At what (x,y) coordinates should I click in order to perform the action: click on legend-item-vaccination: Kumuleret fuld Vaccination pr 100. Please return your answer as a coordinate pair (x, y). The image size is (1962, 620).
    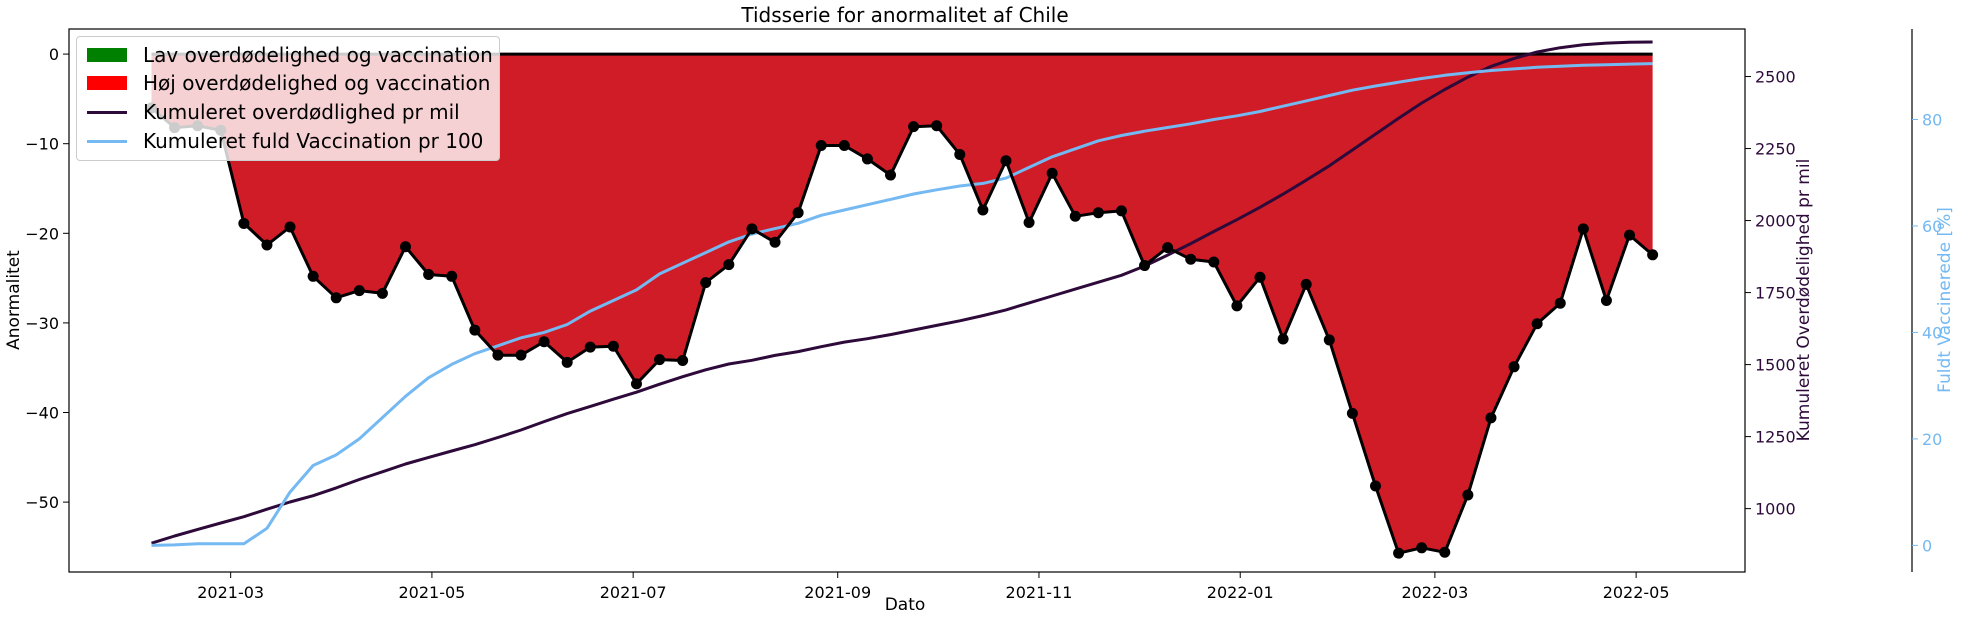
    Looking at the image, I should click on (285, 141).